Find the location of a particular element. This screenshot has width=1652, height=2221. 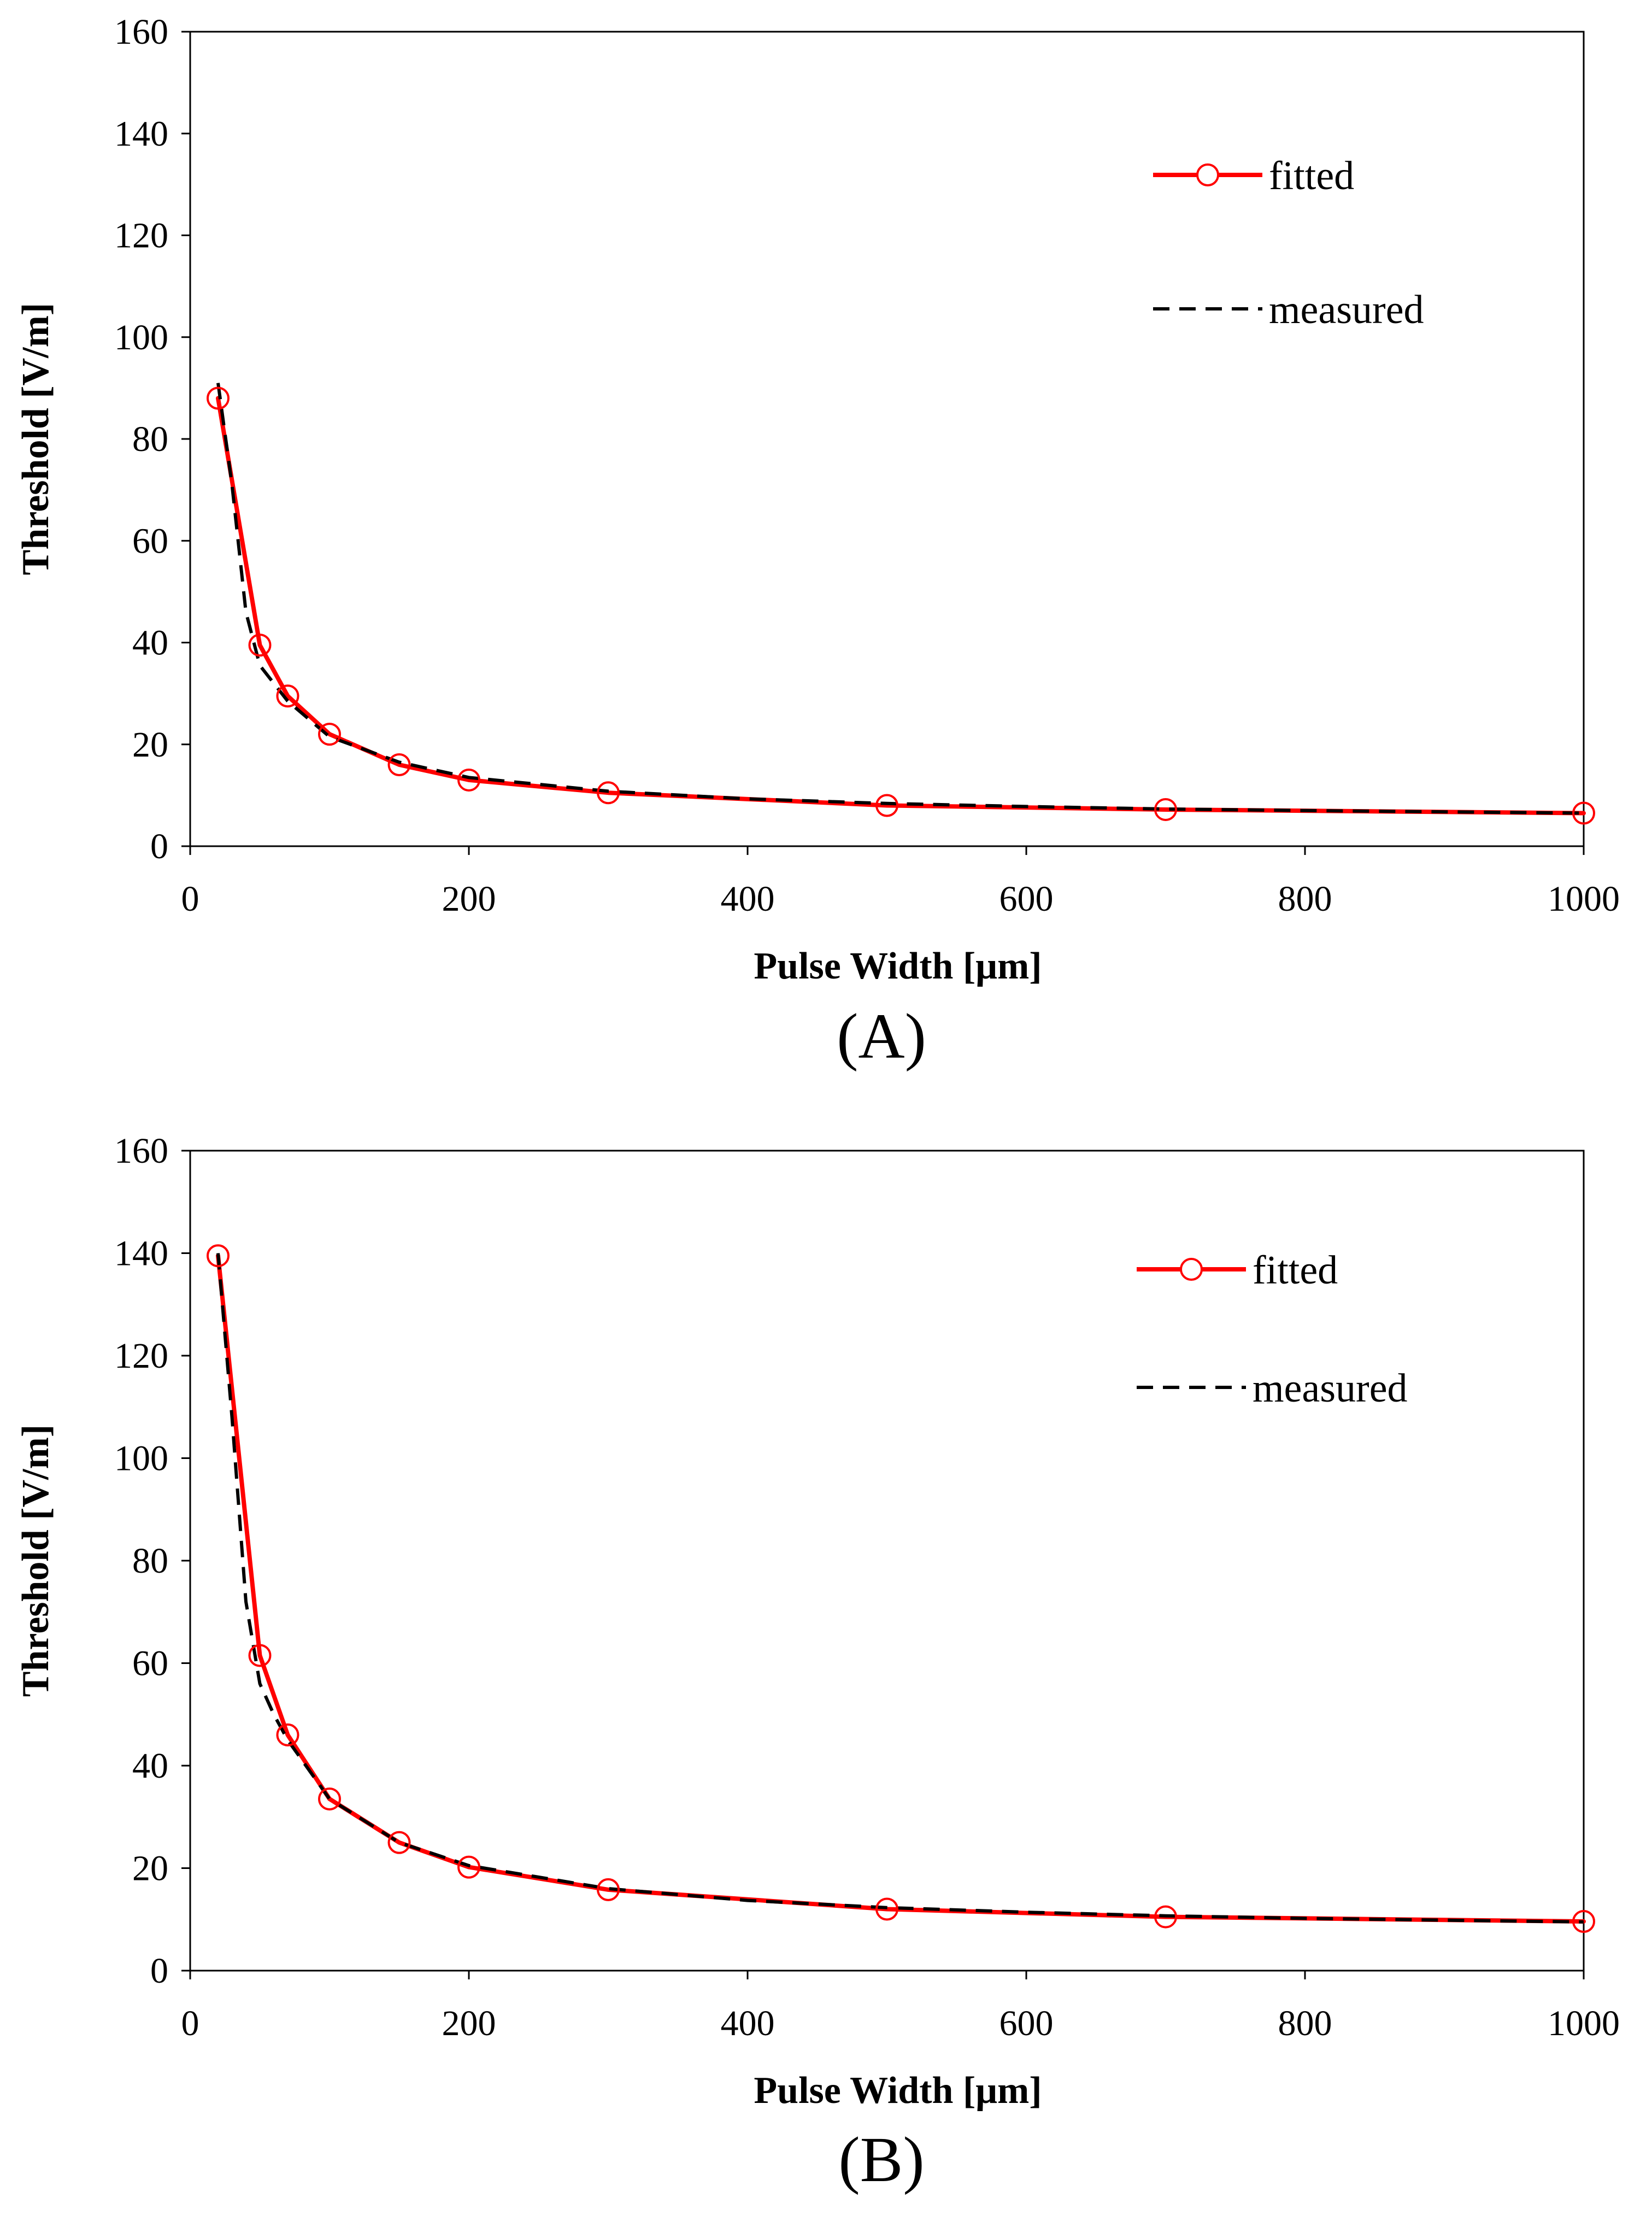

panel-label: (A) is located at coordinates (881, 1036).